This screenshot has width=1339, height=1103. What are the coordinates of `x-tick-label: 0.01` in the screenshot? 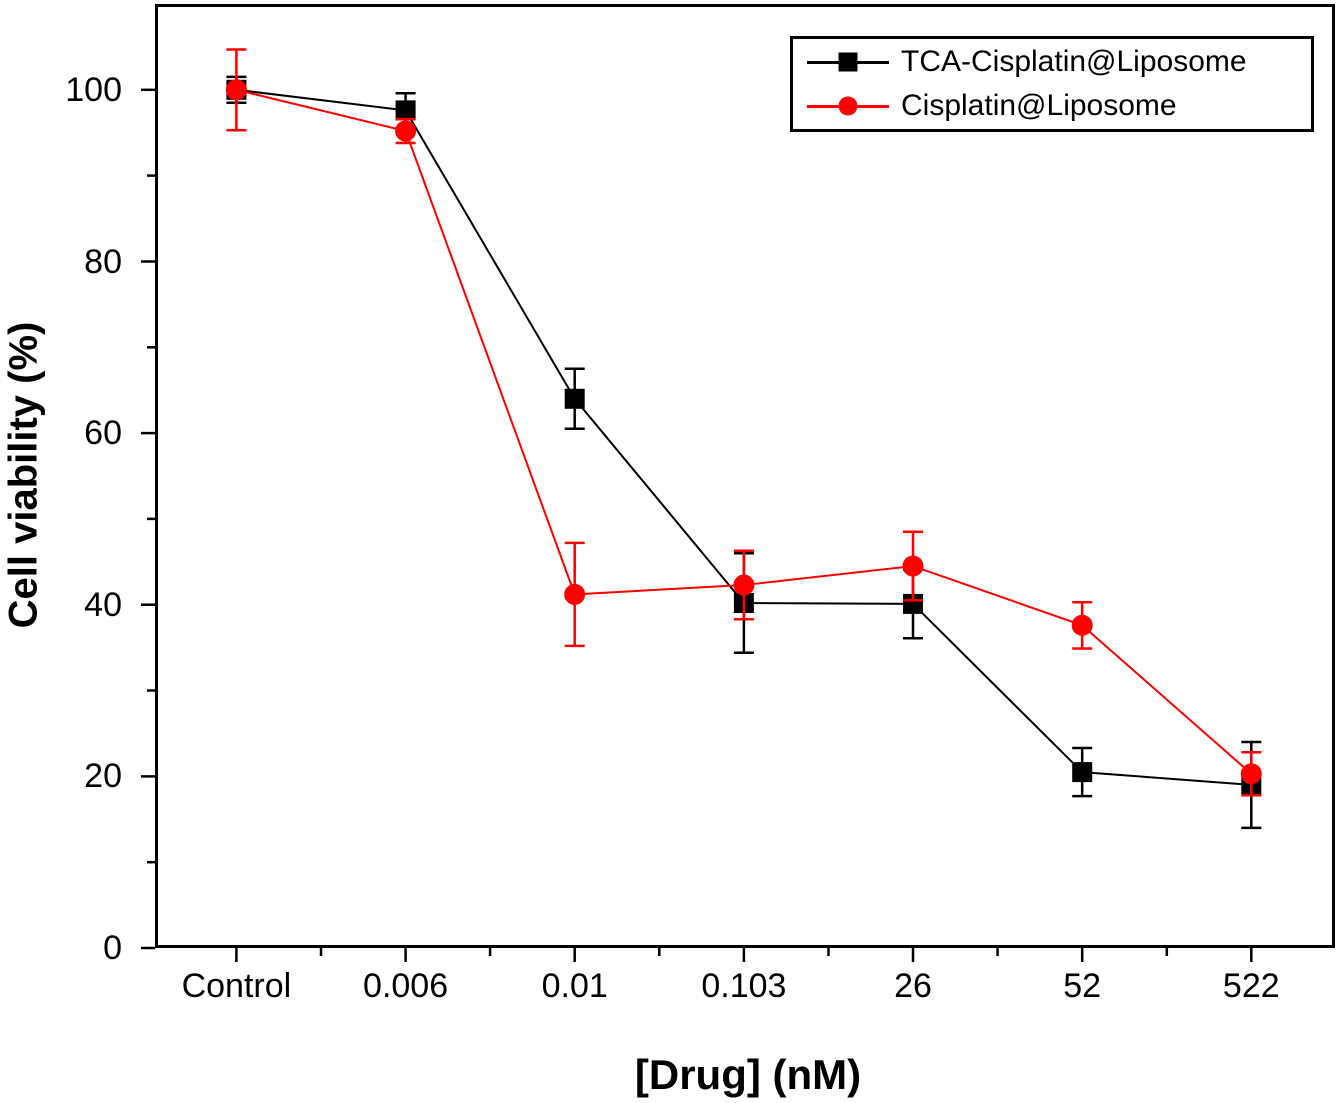 It's located at (574, 986).